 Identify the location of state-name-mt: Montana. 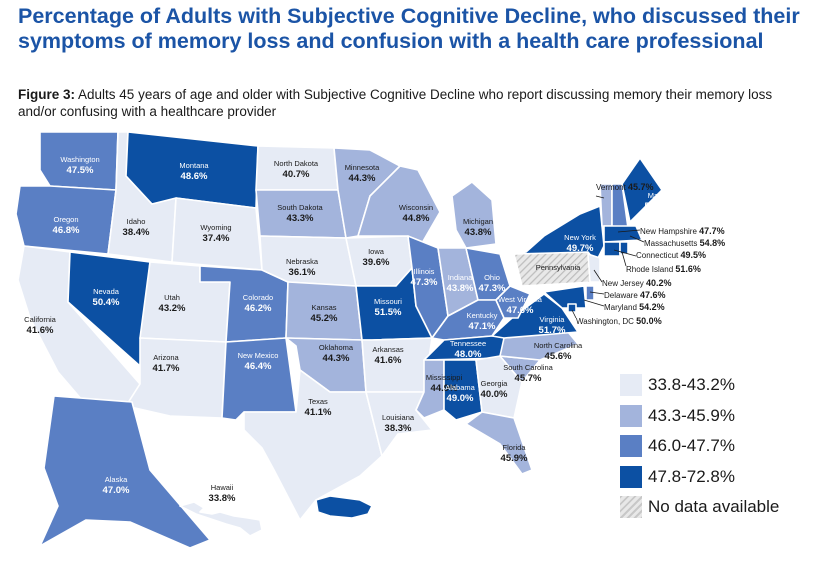
(194, 165).